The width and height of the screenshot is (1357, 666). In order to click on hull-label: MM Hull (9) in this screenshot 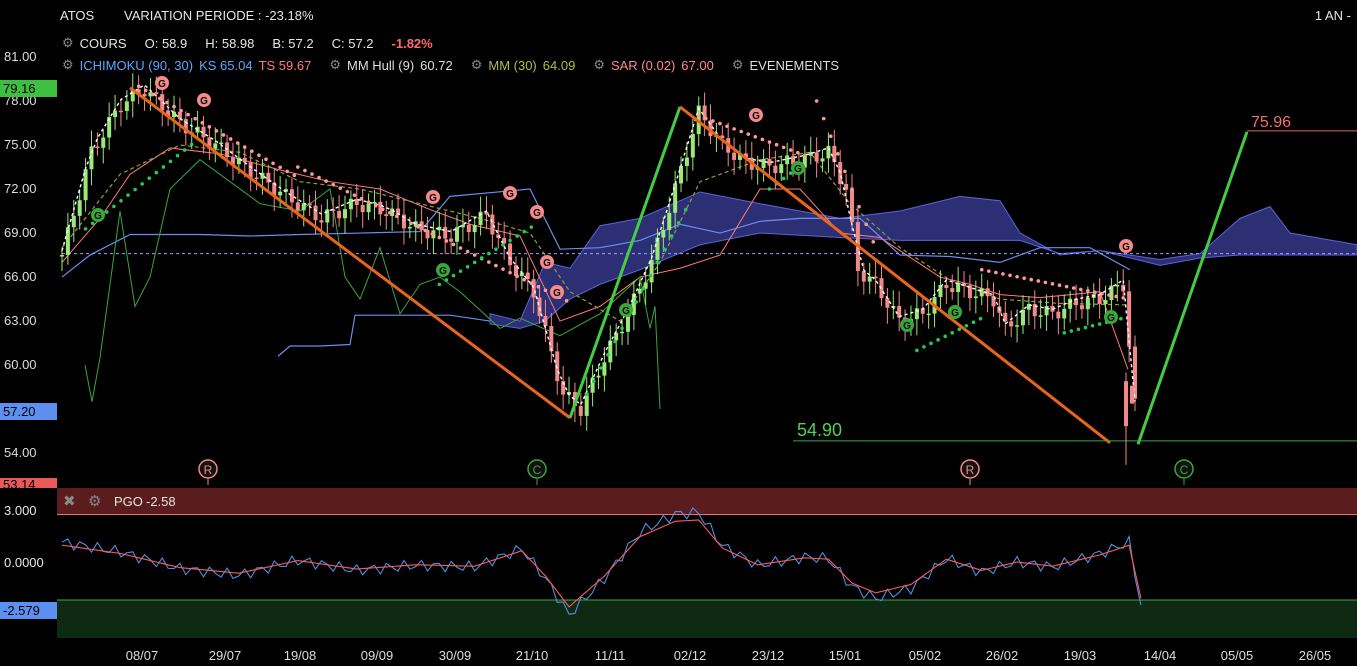, I will do `click(381, 65)`.